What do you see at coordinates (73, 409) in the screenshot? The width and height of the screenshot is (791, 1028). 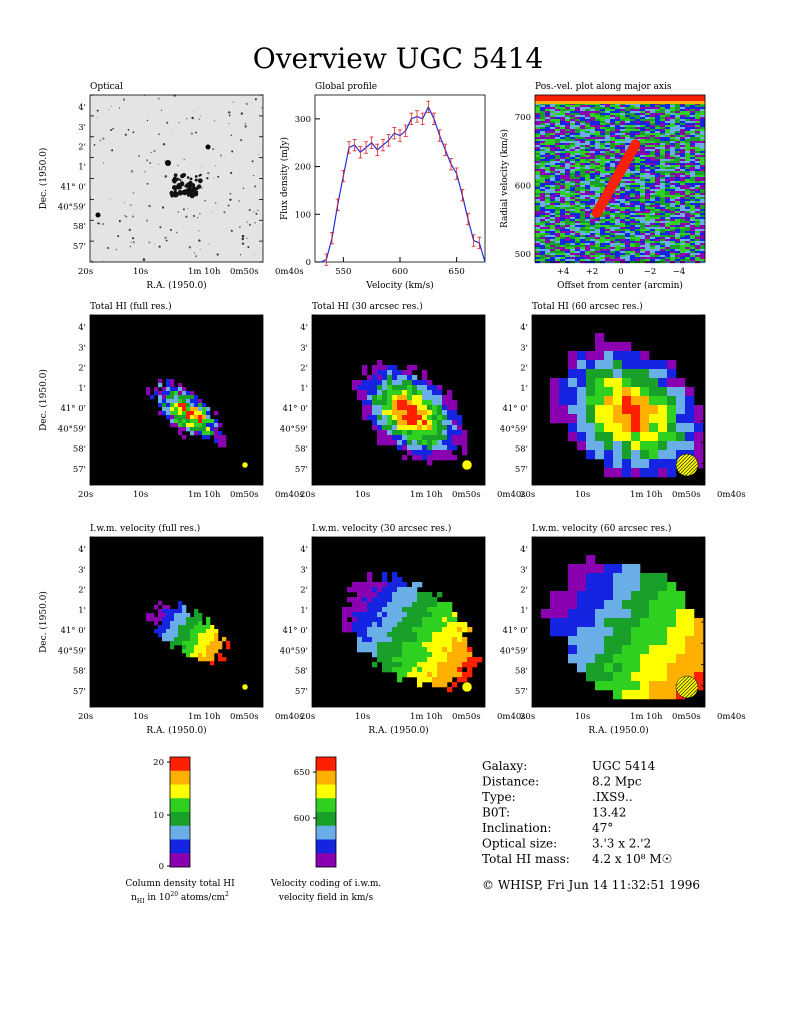 I see `dec-tick-label: 41° 0'` at bounding box center [73, 409].